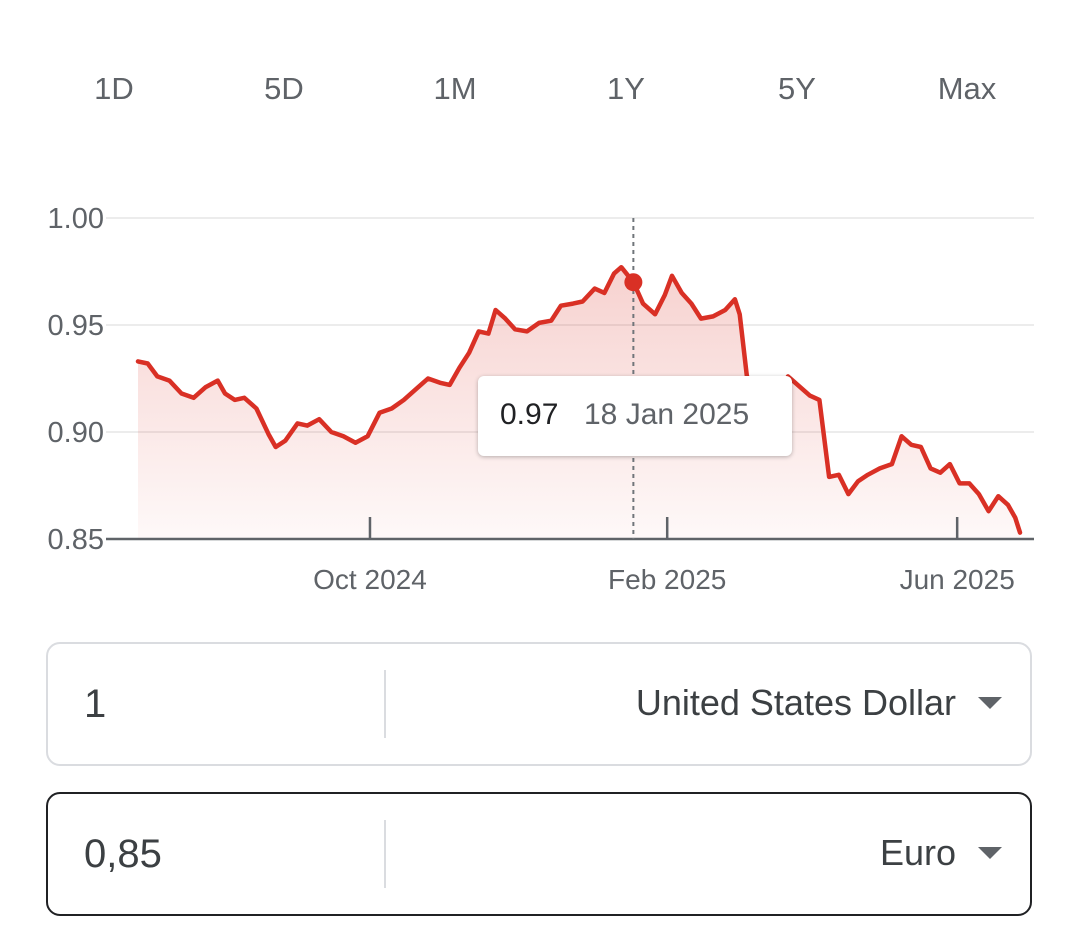 The width and height of the screenshot is (1080, 941). What do you see at coordinates (76, 379) in the screenshot?
I see `y-axis-labels: 1.00 0.95 0.90 0.85` at bounding box center [76, 379].